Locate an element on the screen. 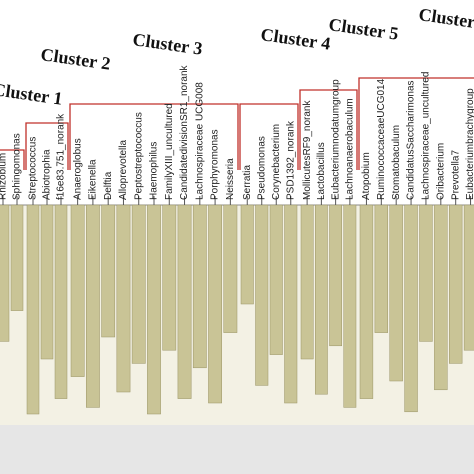 The image size is (474, 474). taxon-label: Lachnoanaerobaculum is located at coordinates (350, 149).